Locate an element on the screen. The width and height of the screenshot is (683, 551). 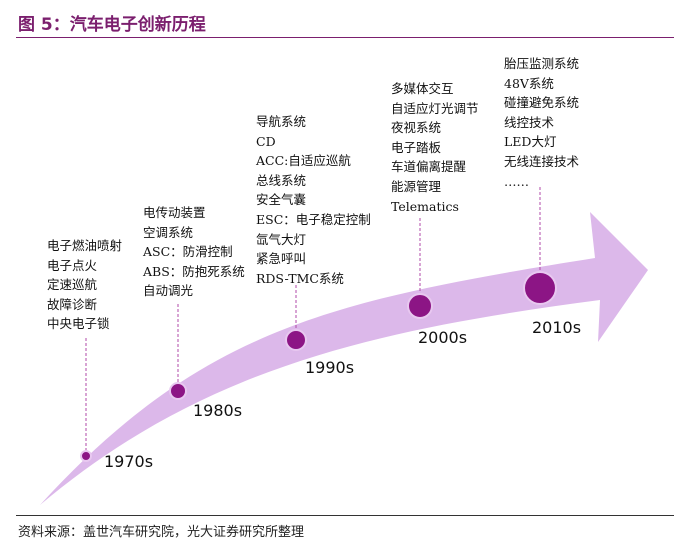
era-item: 电传动装置 is located at coordinates (174, 212).